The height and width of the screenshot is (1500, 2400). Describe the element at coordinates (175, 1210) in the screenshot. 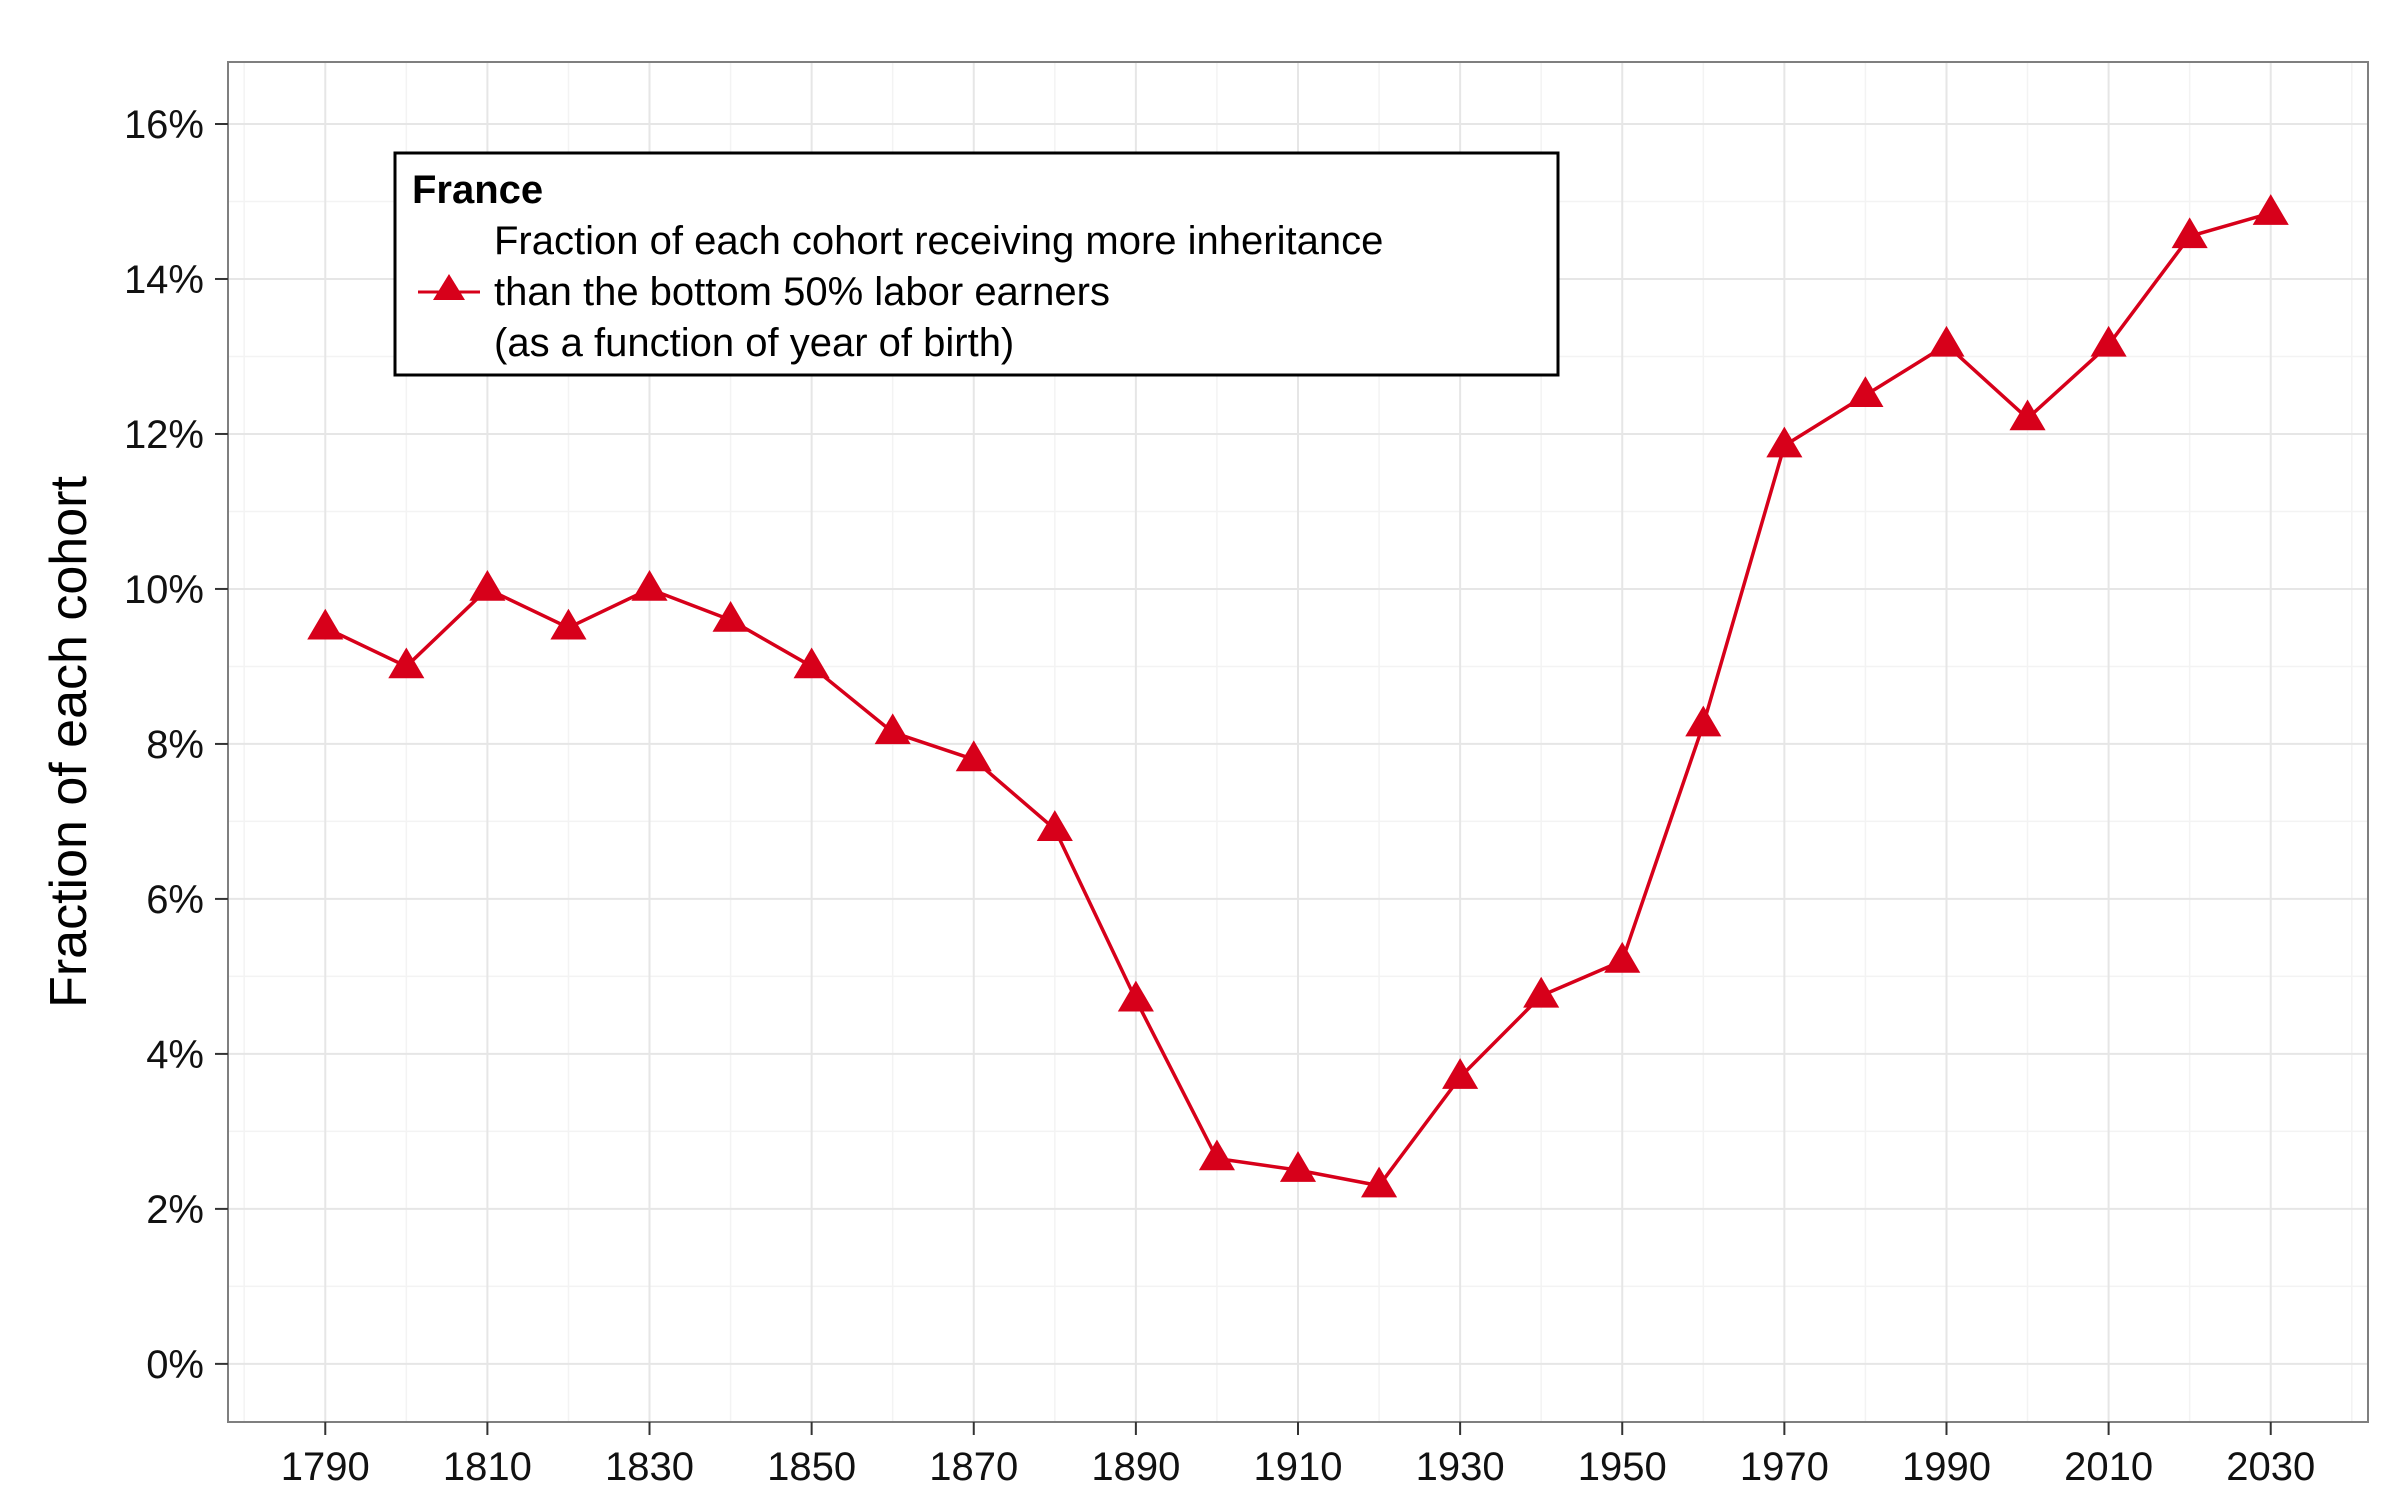

I see `y-tick-label: 2%` at that location.